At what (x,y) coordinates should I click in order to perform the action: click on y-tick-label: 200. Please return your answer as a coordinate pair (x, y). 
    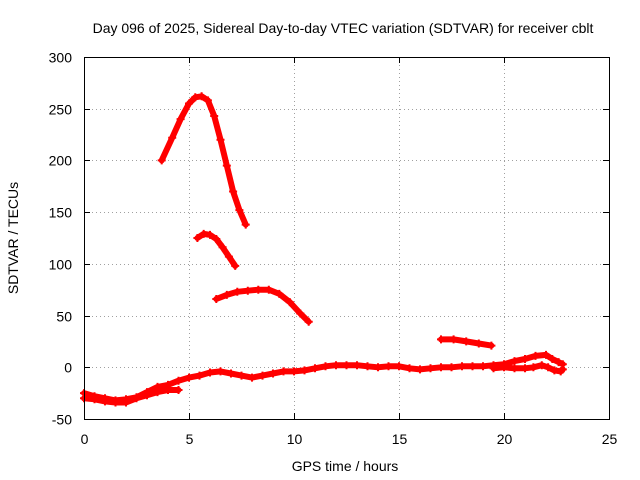
    Looking at the image, I should click on (61, 161).